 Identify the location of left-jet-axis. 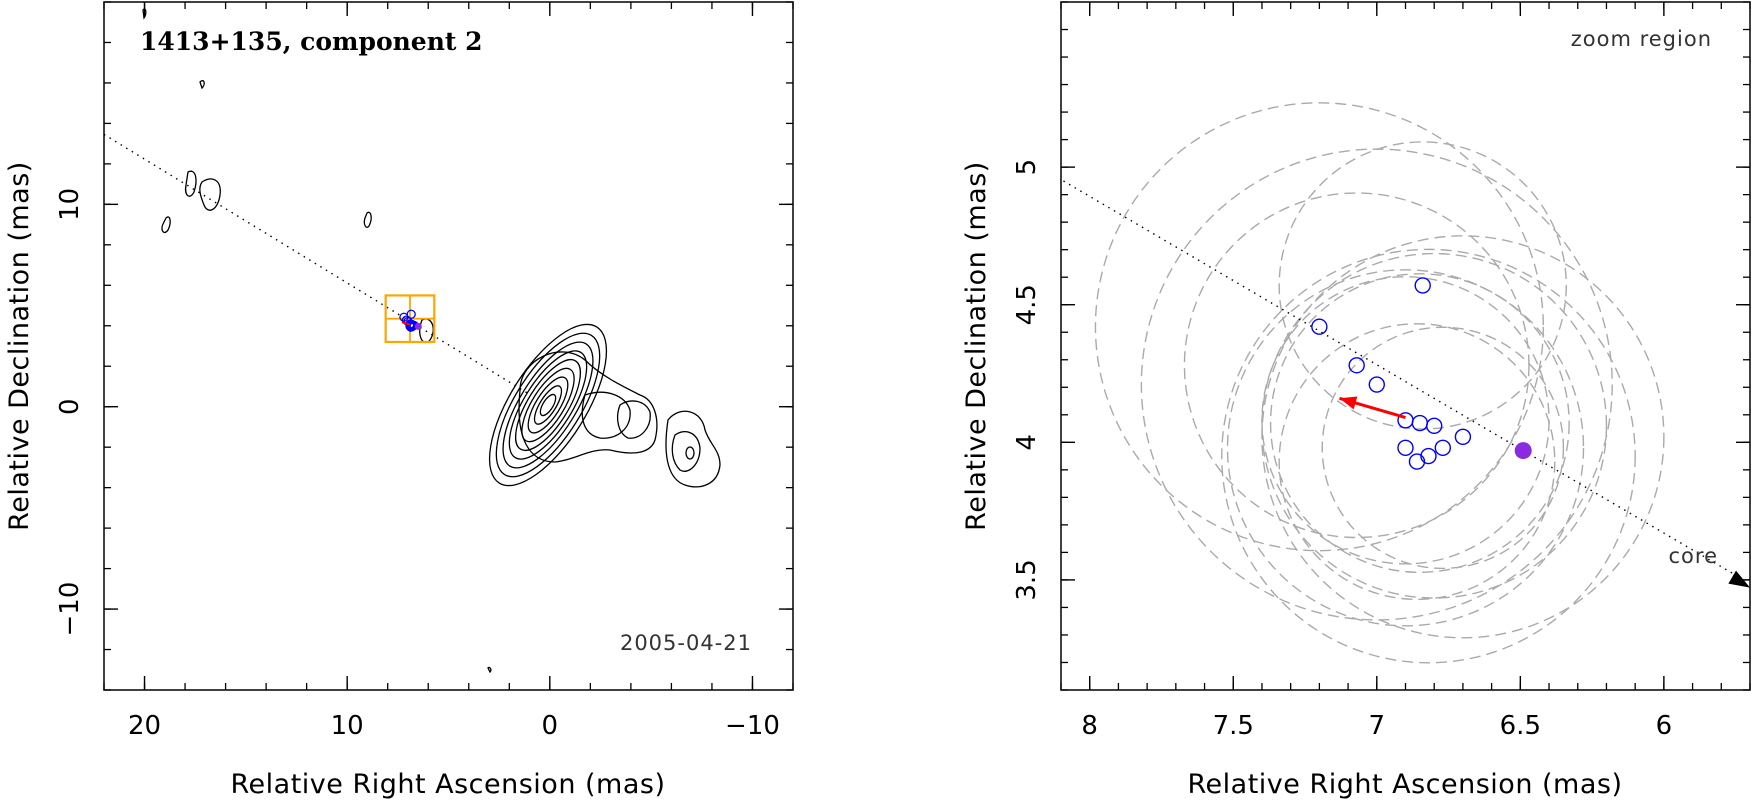
(317, 264).